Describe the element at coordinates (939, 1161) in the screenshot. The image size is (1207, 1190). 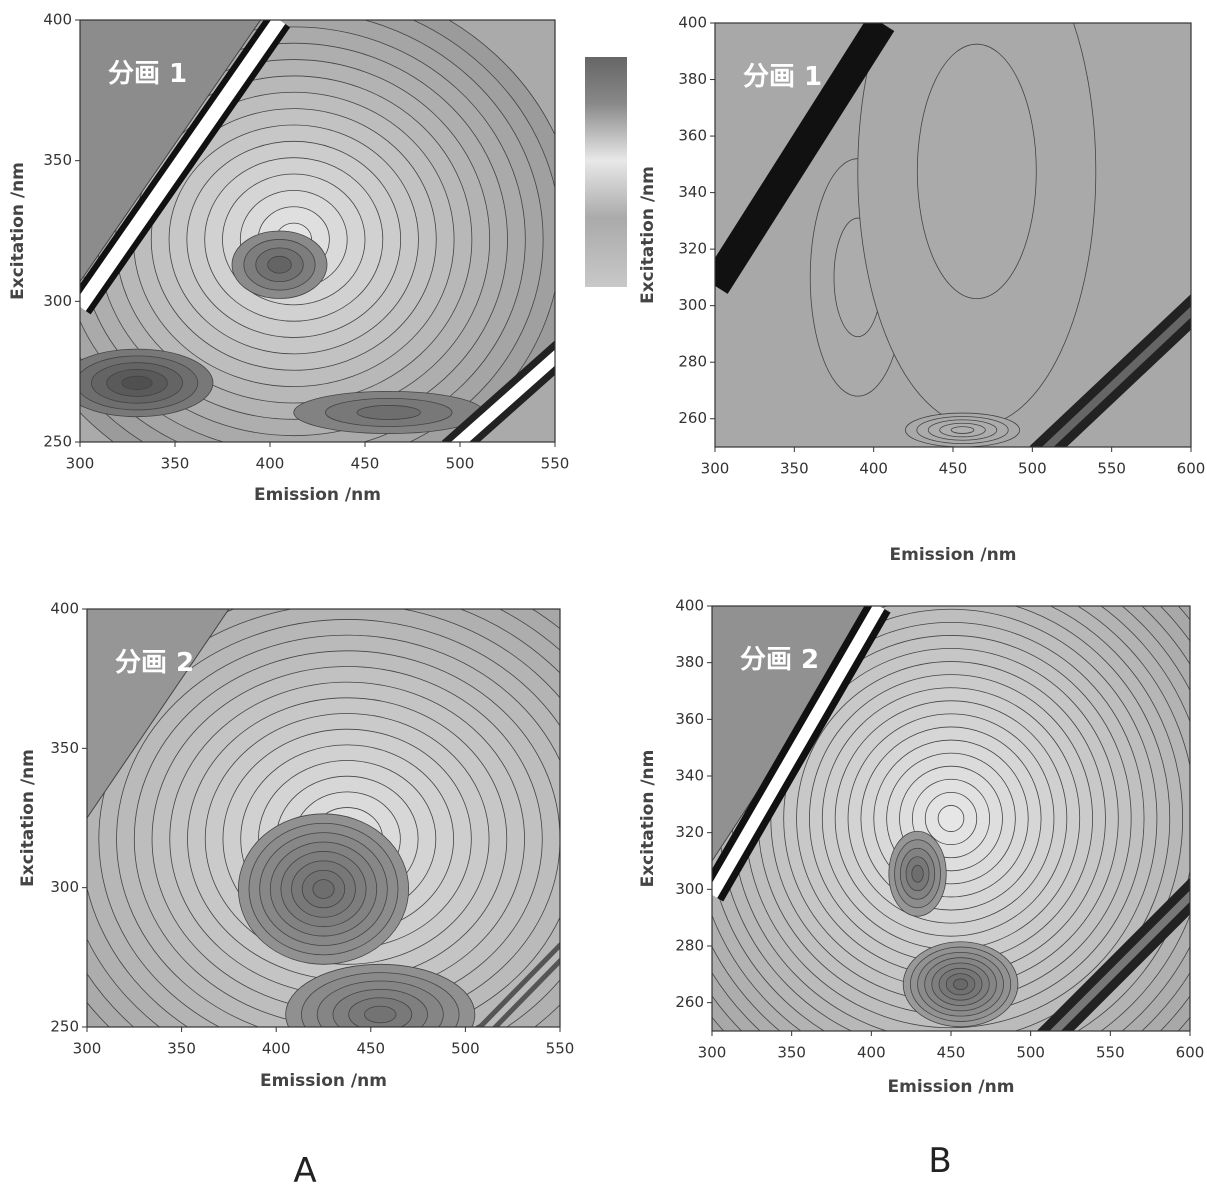
I see `panel-label: B` at that location.